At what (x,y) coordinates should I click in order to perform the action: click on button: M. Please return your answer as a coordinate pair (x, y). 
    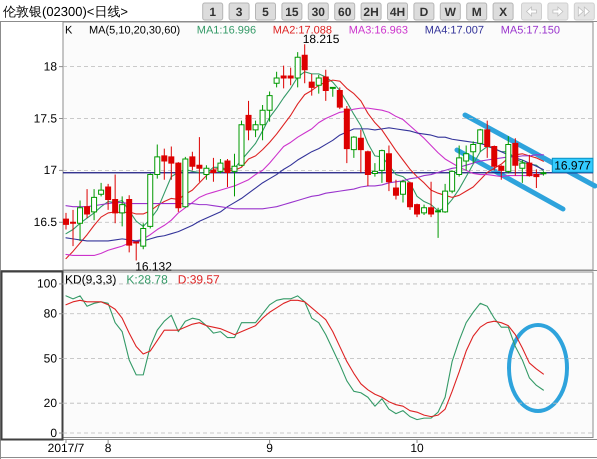
    Looking at the image, I should click on (477, 11).